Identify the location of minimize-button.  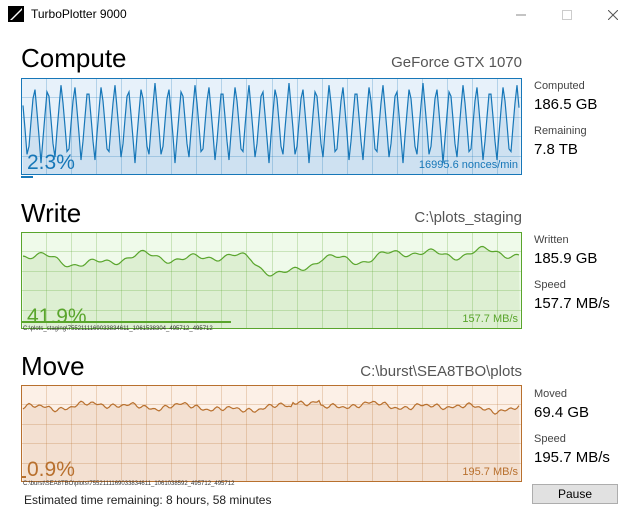
(521, 15).